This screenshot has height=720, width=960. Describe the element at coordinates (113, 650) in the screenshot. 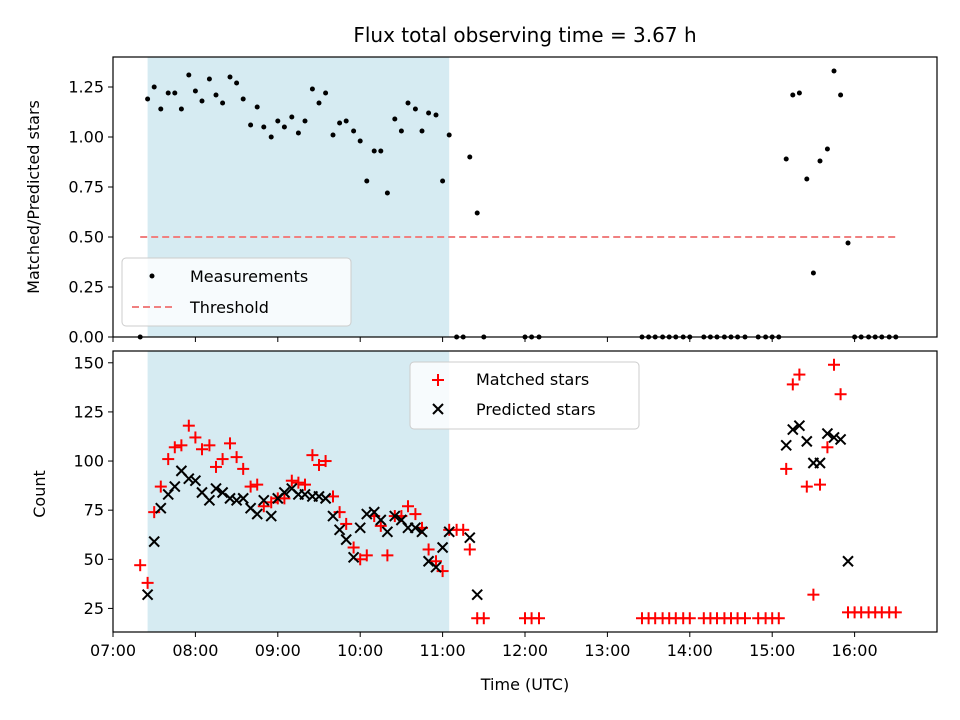

I see `bottom-x-tick-label: 07:00` at that location.